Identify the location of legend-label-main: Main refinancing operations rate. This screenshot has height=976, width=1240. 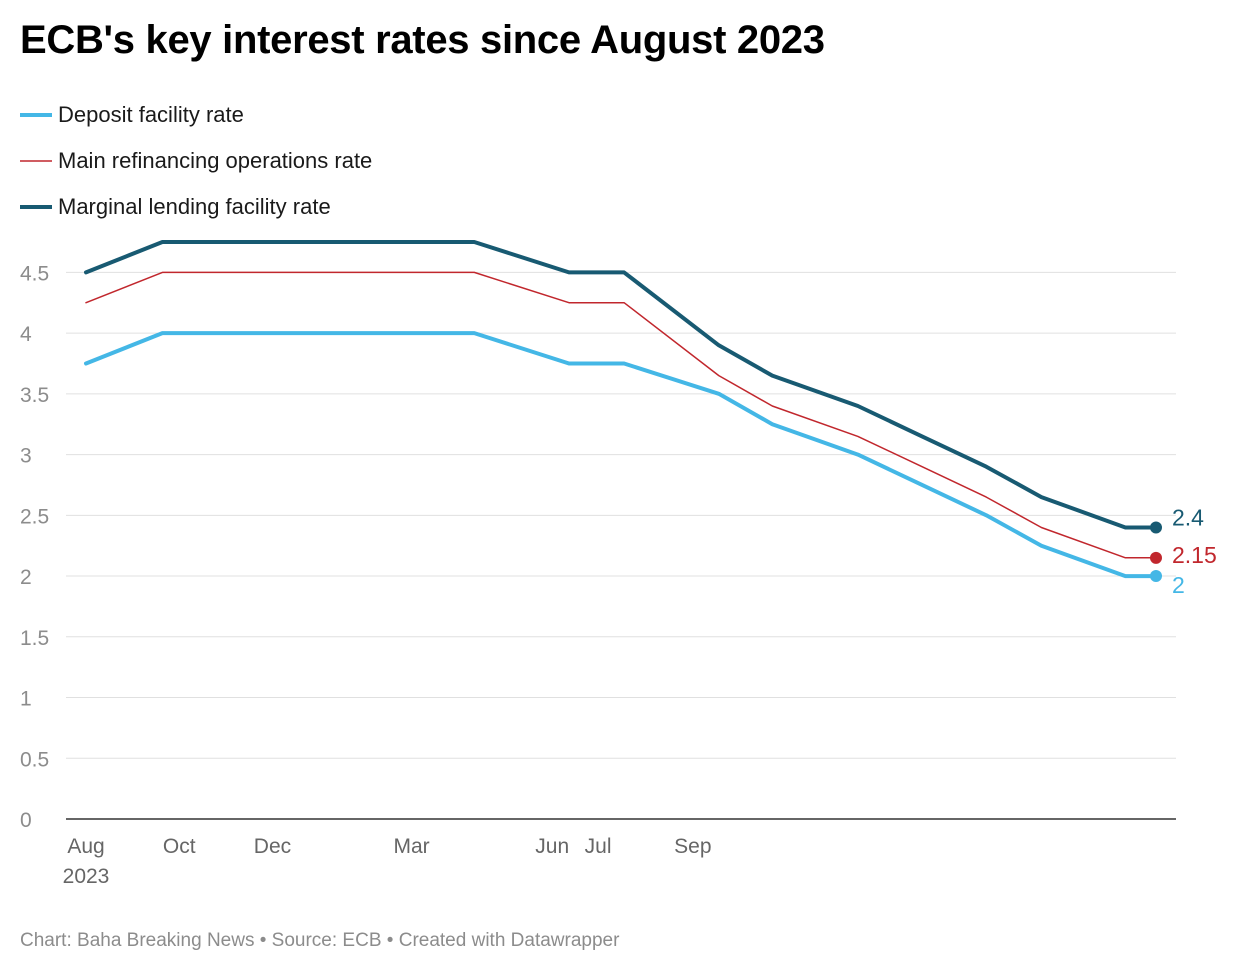
(215, 160).